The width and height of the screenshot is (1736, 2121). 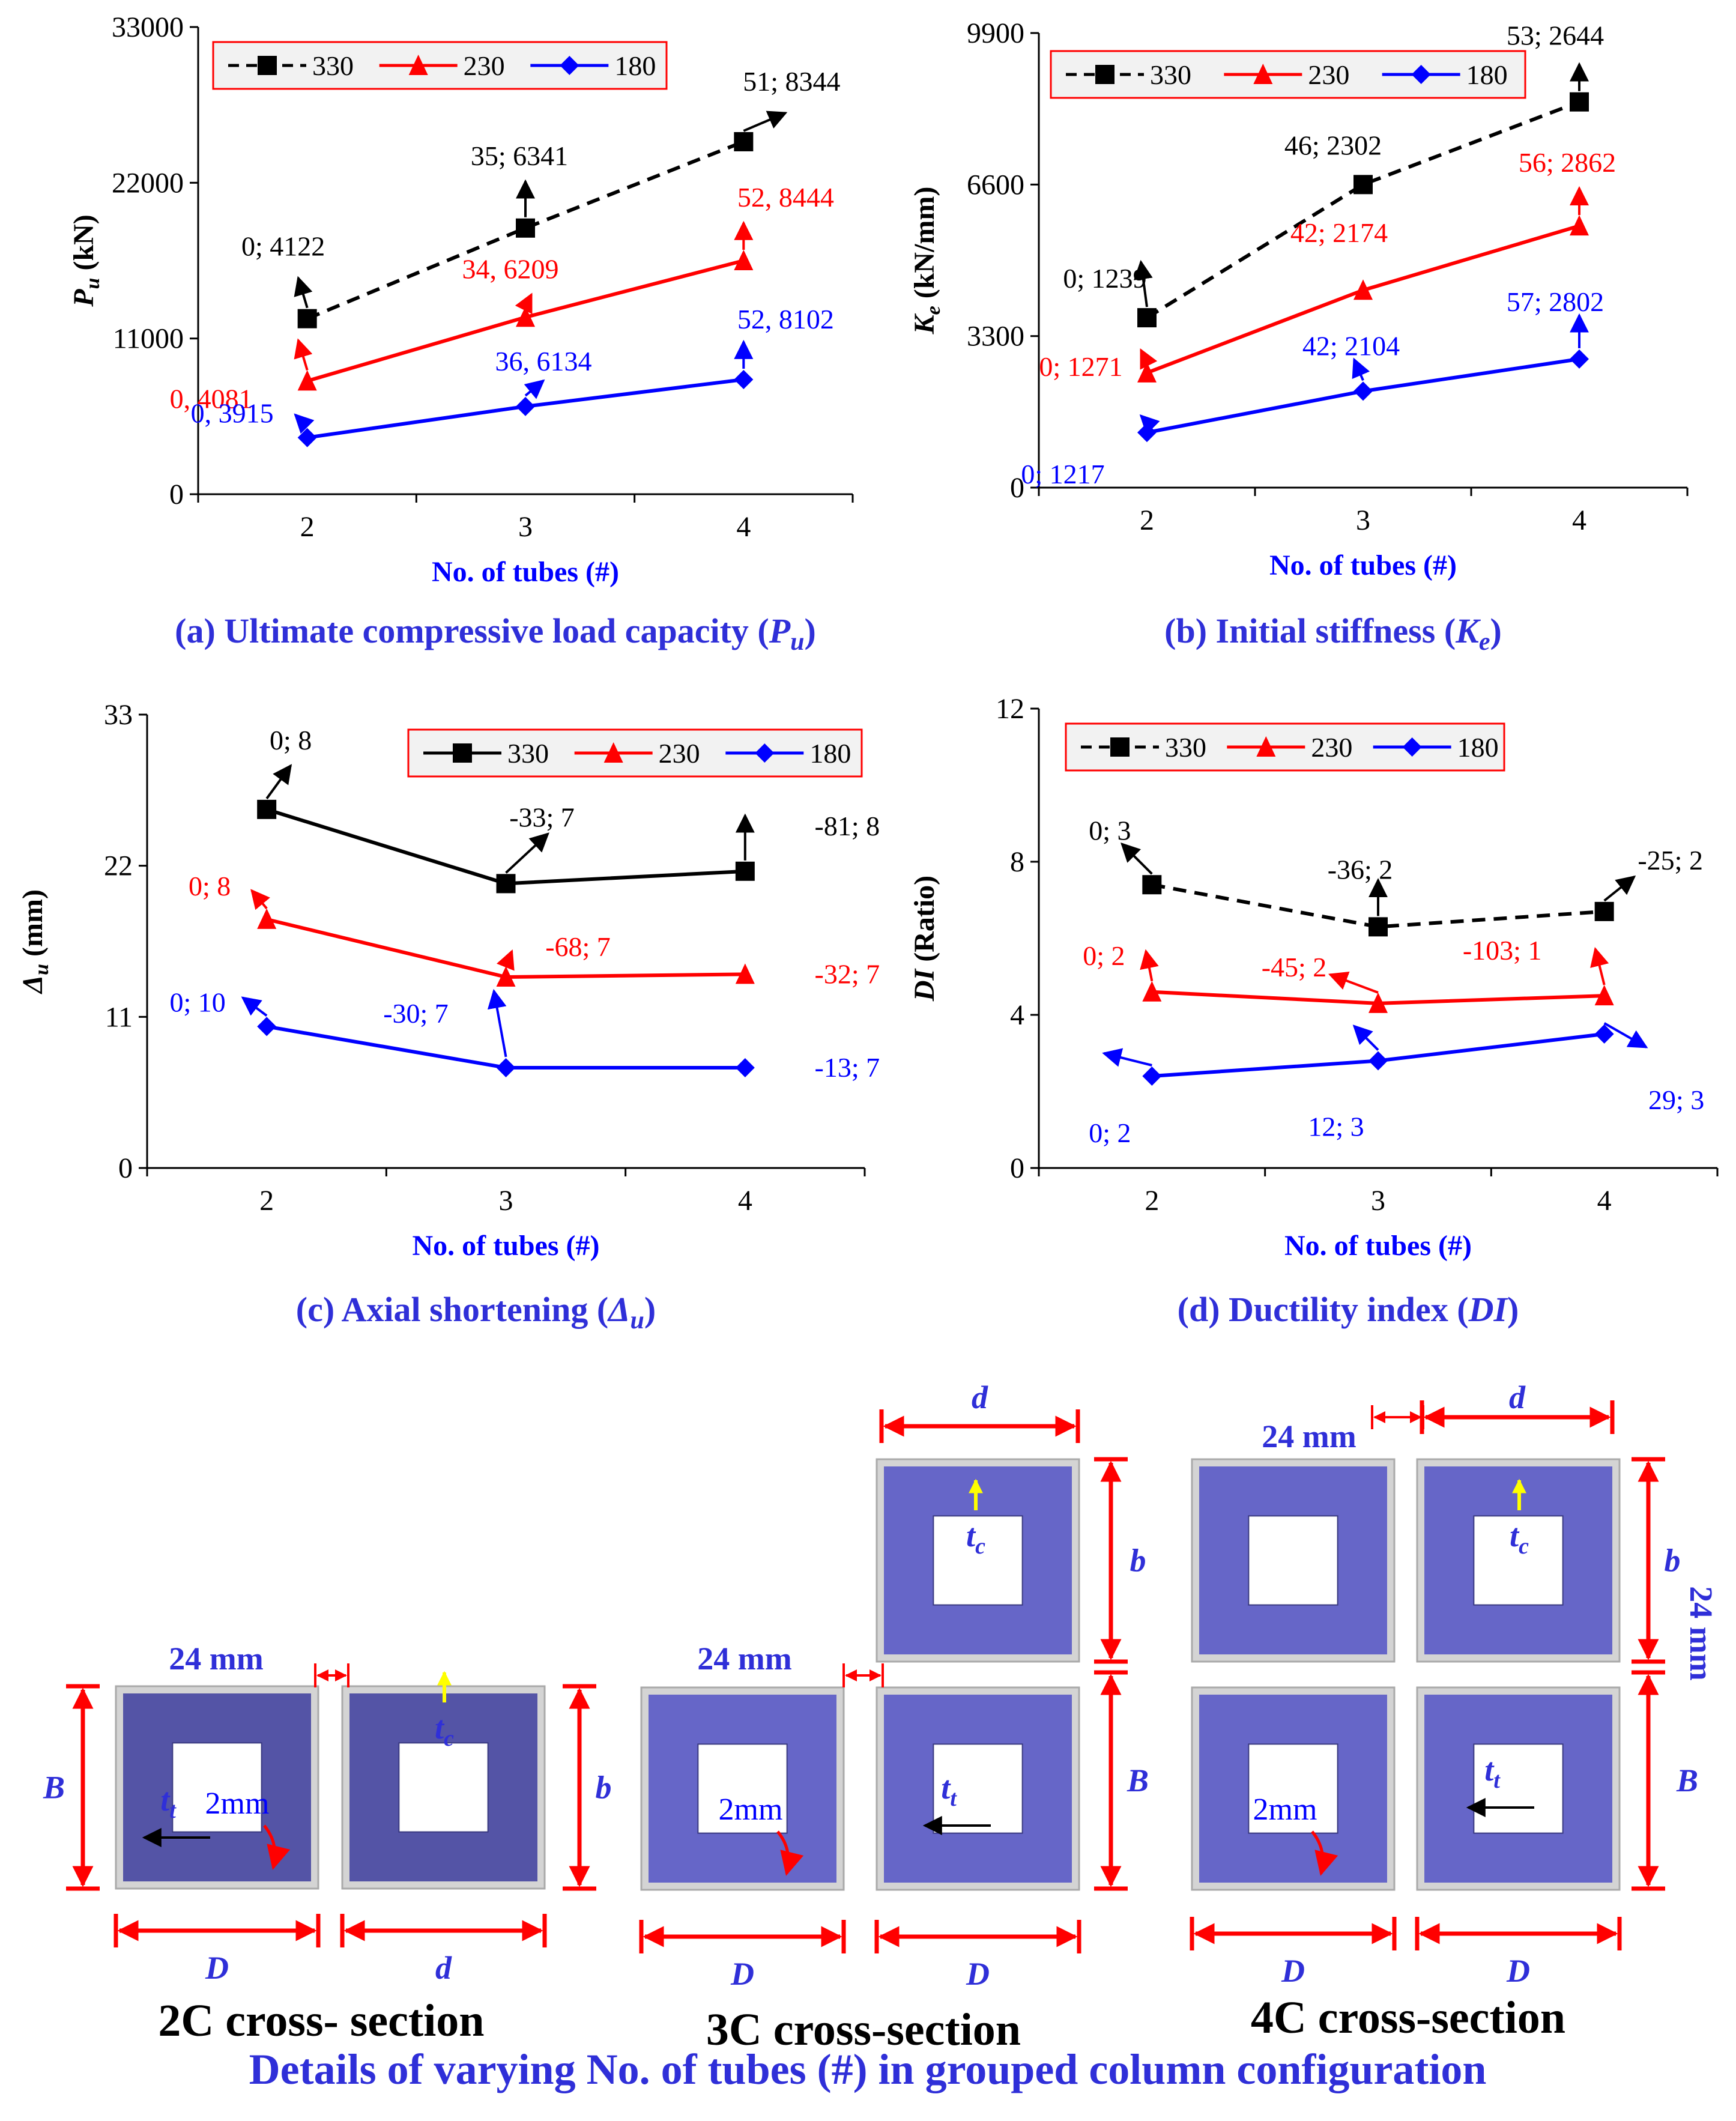 What do you see at coordinates (1017, 1015) in the screenshot?
I see `y-tick-label: 4` at bounding box center [1017, 1015].